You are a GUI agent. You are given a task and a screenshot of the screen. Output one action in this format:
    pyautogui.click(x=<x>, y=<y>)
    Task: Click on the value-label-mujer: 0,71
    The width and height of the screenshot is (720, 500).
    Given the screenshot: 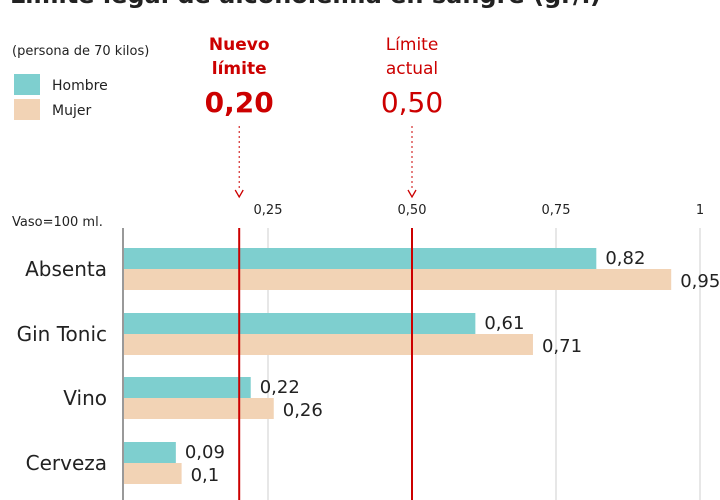 What is the action you would take?
    pyautogui.click(x=562, y=346)
    